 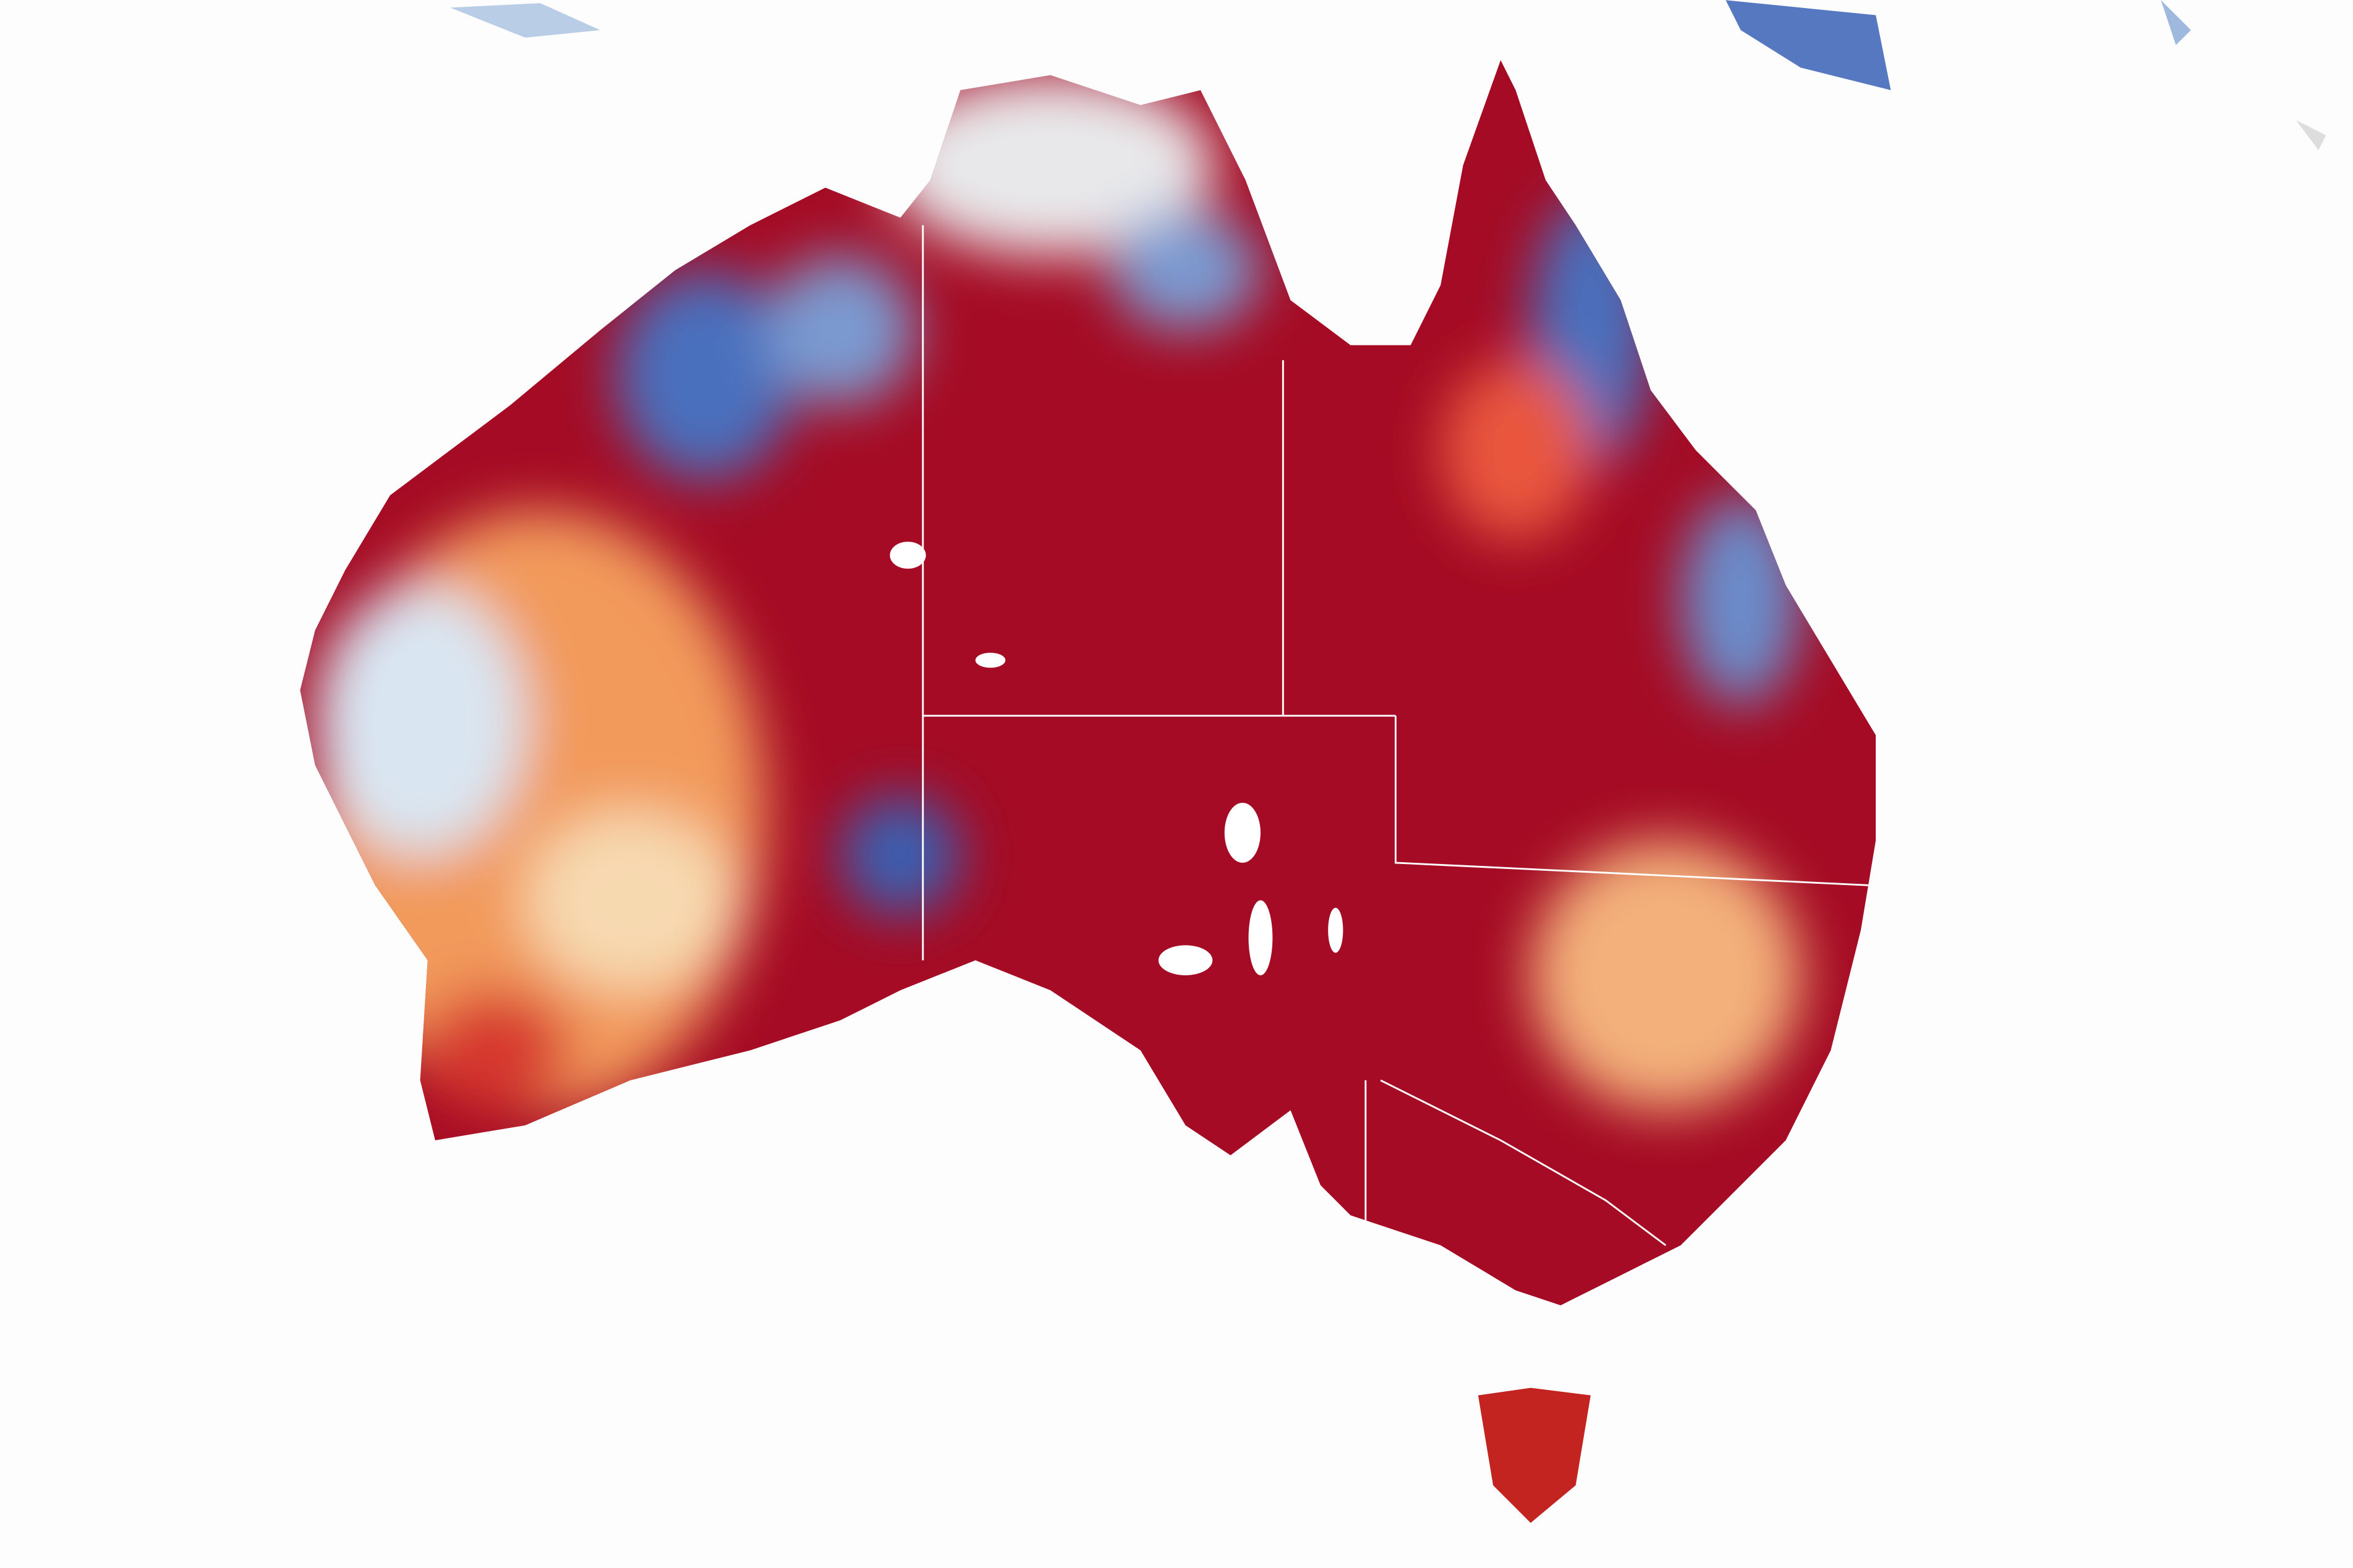 What do you see at coordinates (1534, 1455) in the screenshot?
I see `tasmania` at bounding box center [1534, 1455].